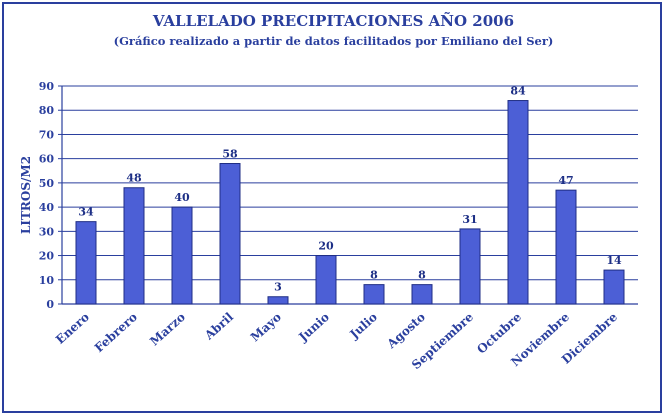  I want to click on data-label: 20, so click(326, 246).